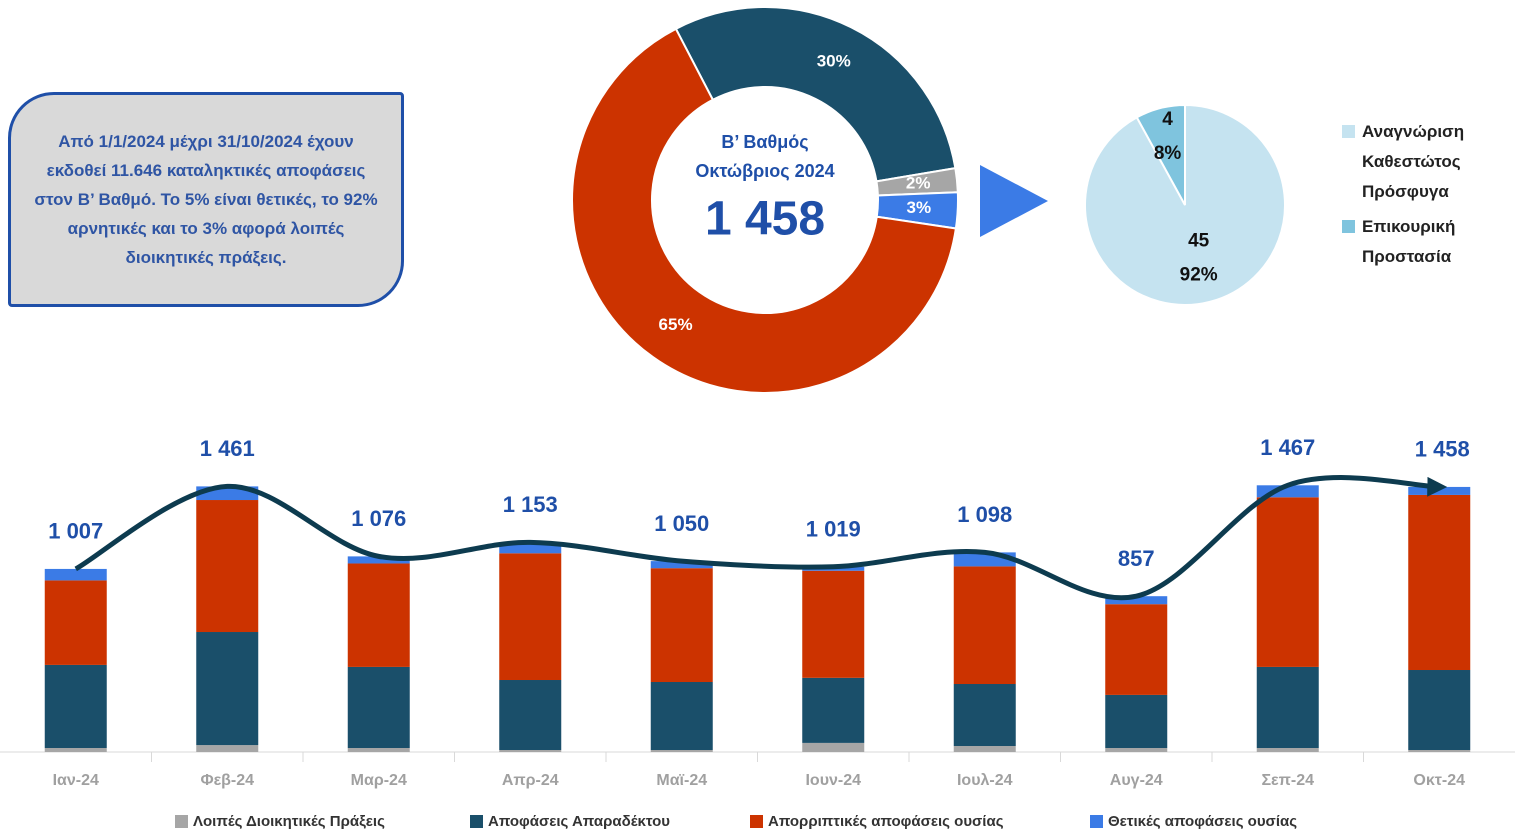  Describe the element at coordinates (1413, 161) in the screenshot. I see `legend-label: Αναγνώριση Καθεστώτος Πρόσφυγα` at that location.